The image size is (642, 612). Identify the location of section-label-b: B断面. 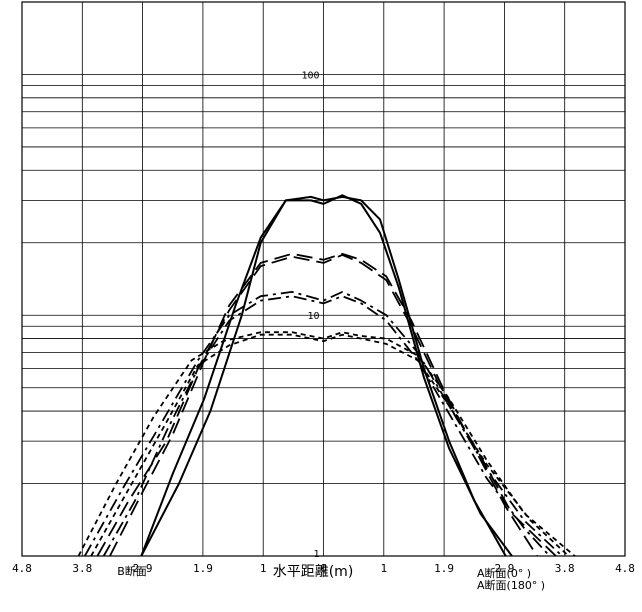
(132, 571).